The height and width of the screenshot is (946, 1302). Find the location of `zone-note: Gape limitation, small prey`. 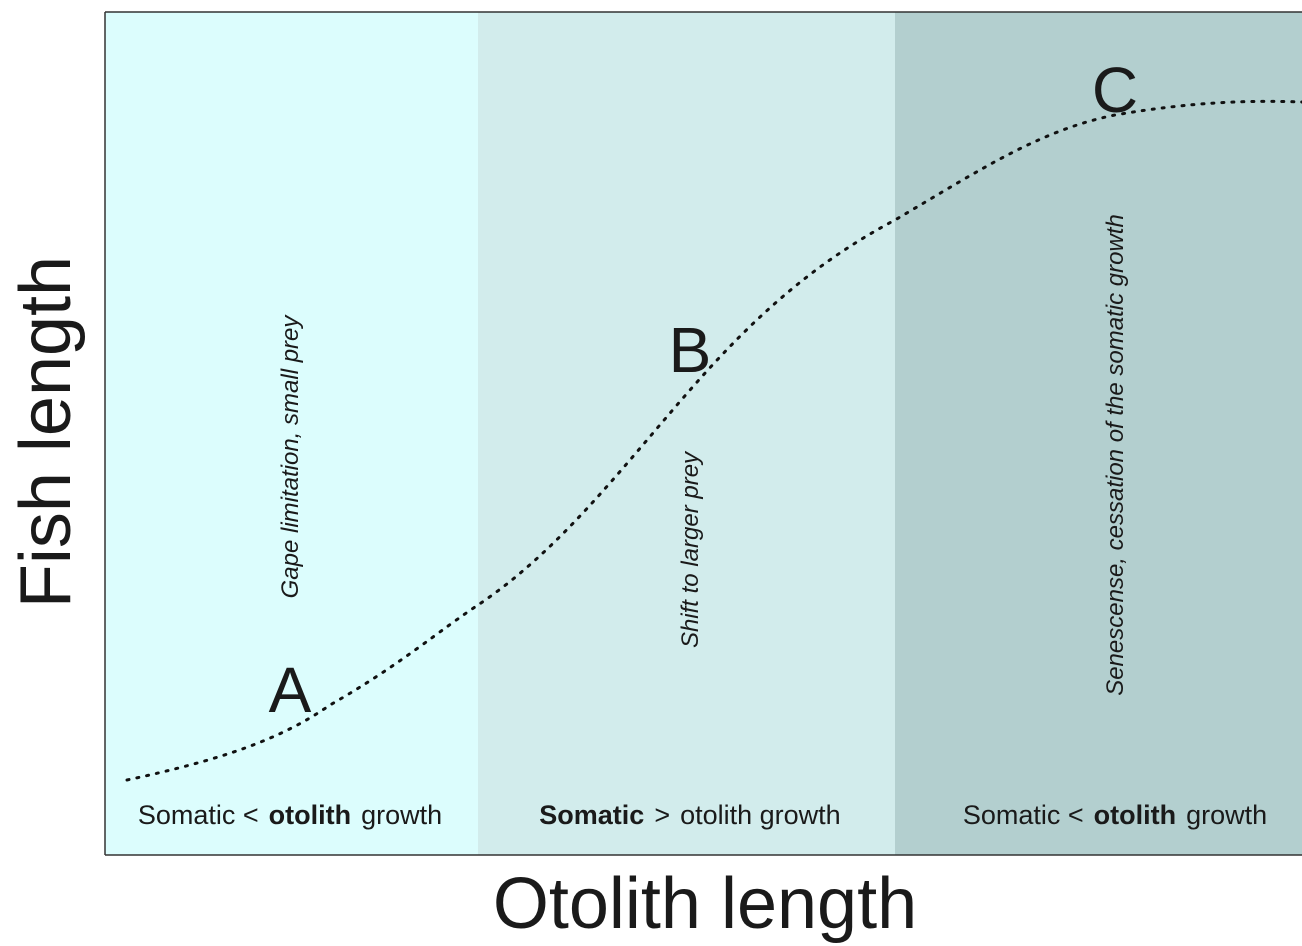

zone-note: Gape limitation, small prey is located at coordinates (290, 456).